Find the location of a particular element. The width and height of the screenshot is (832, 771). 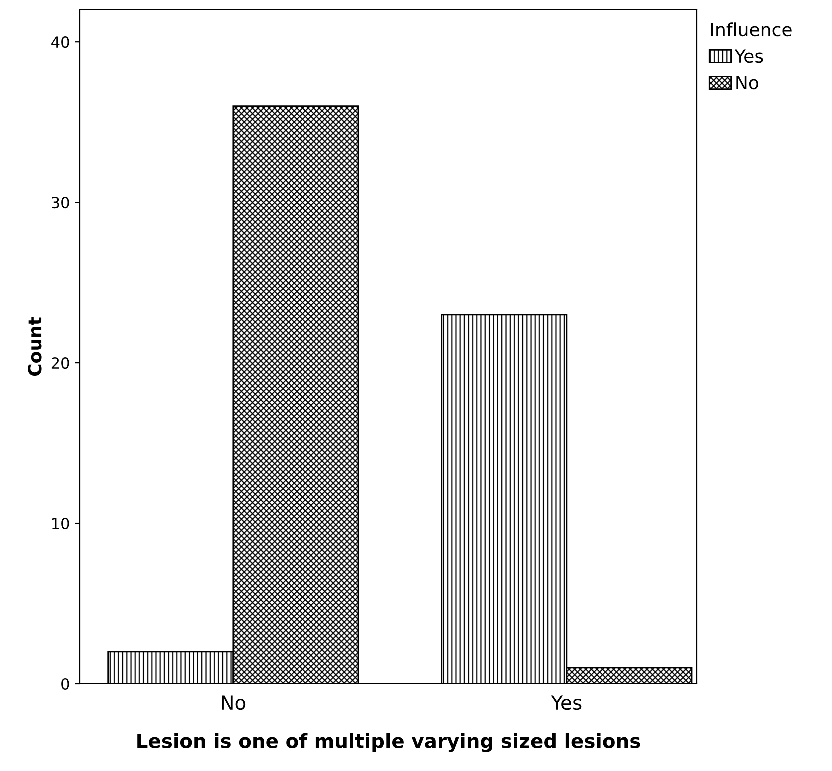

y-axis-title: Count is located at coordinates (35, 346).